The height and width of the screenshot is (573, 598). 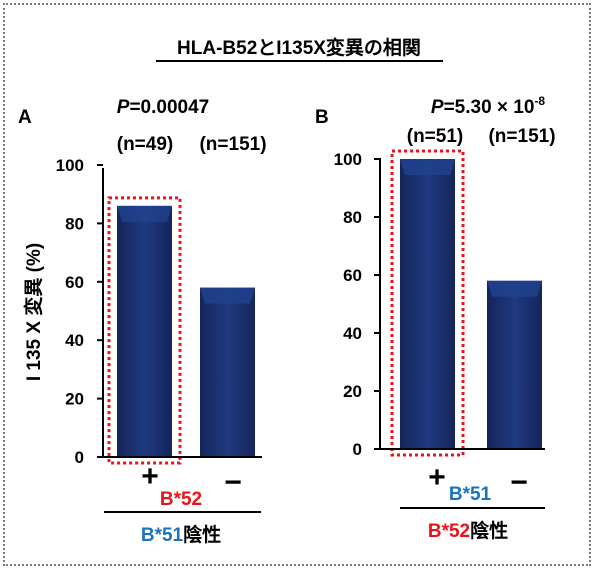 I want to click on panel-a-count-minus: (n=151), so click(x=232, y=144).